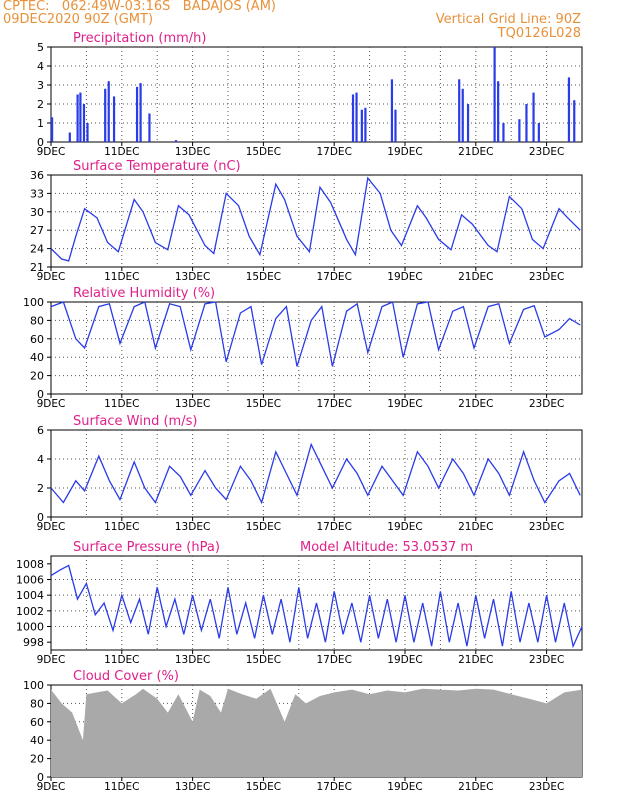 The height and width of the screenshot is (800, 618). I want to click on cloud-ytick-label: 80, so click(37, 703).